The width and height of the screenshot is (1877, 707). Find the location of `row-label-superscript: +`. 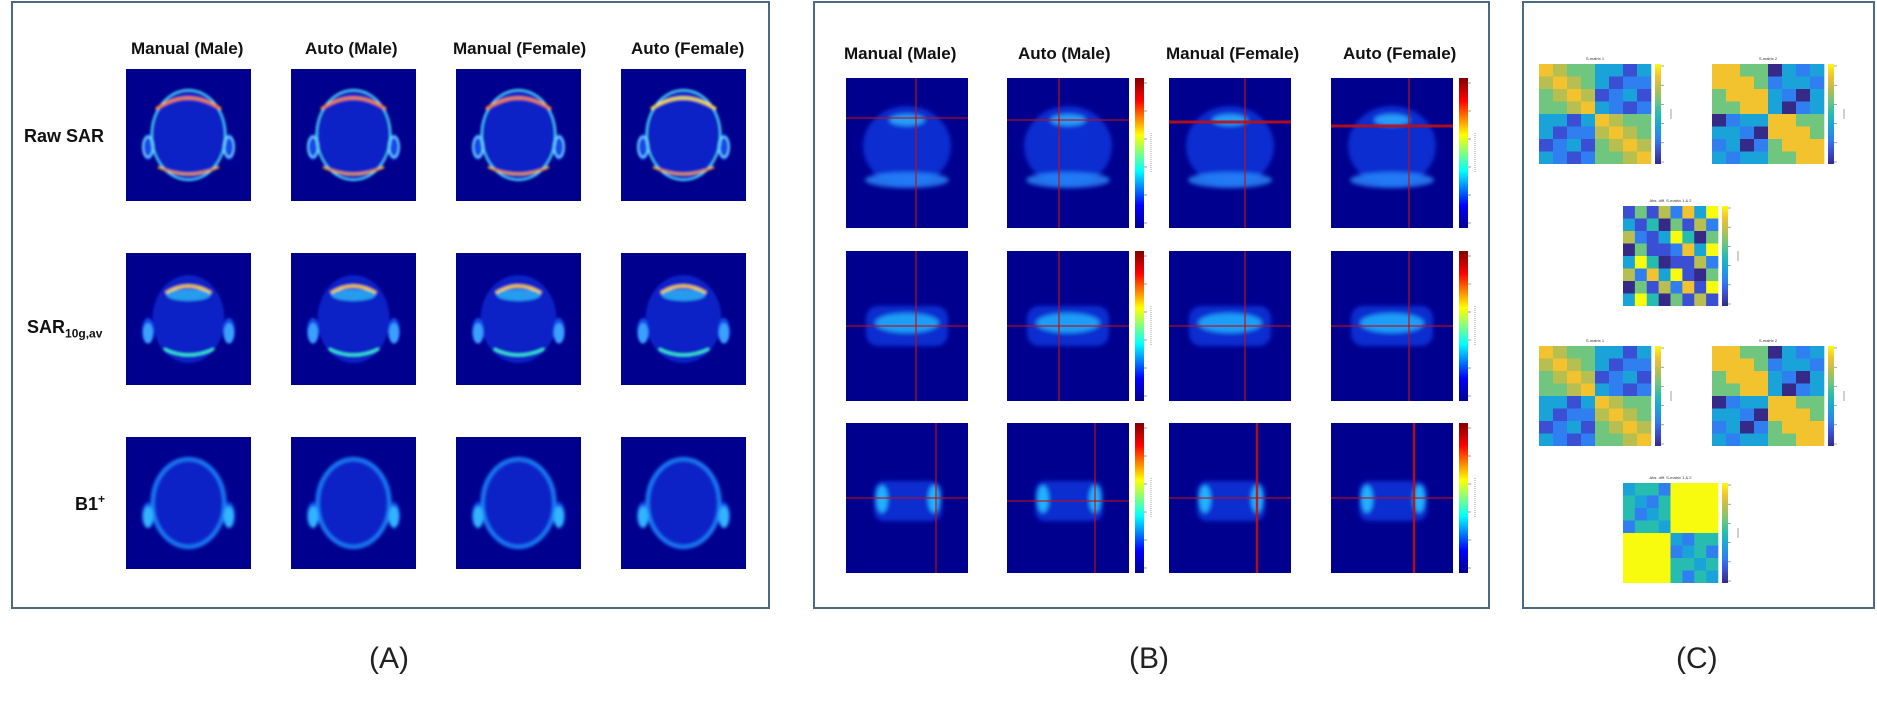

row-label-superscript: + is located at coordinates (102, 499).